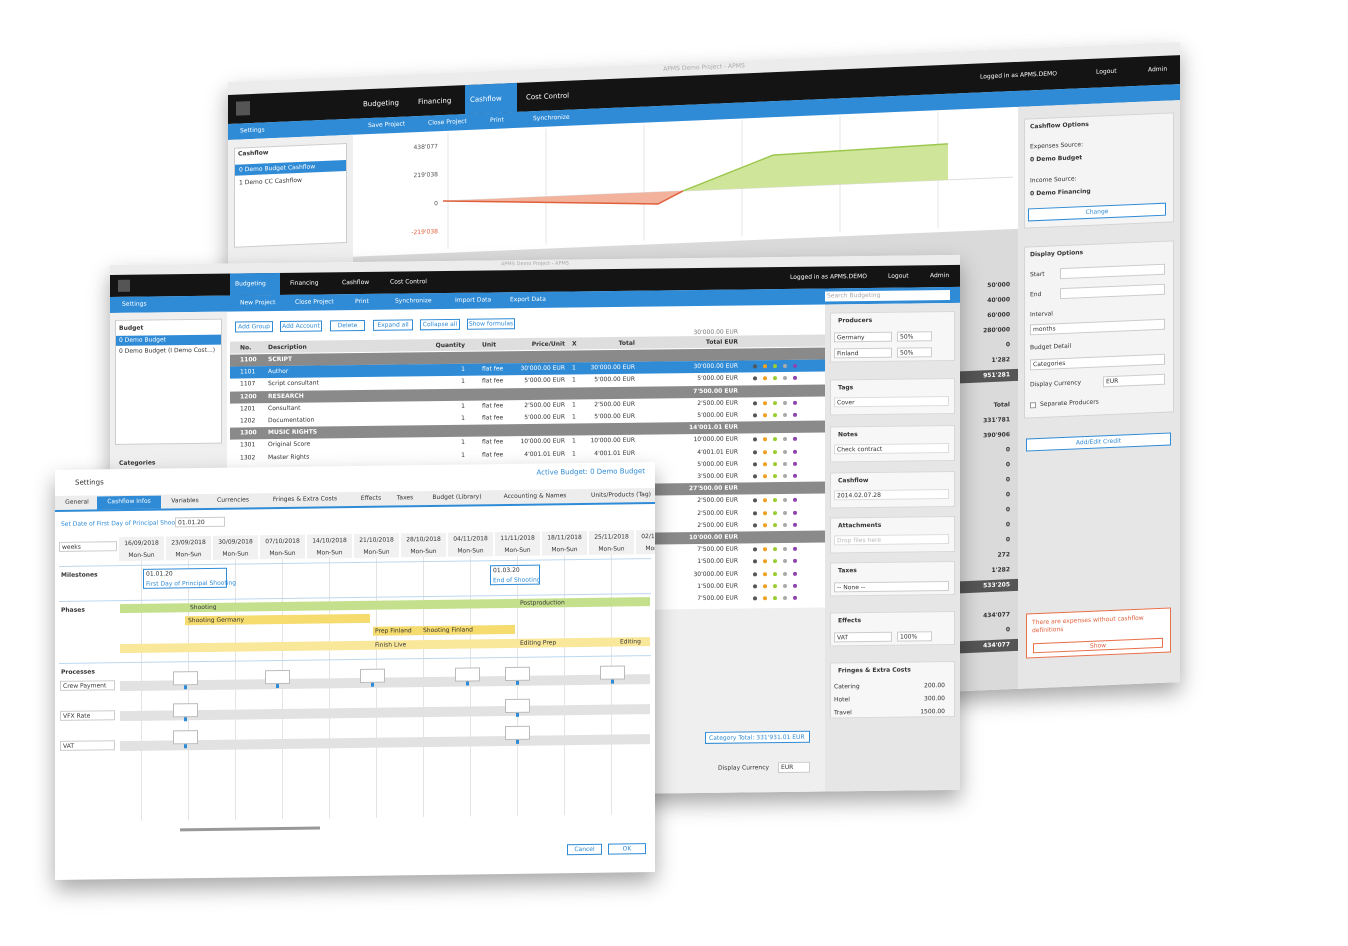 The width and height of the screenshot is (1348, 946). I want to click on settings-tab: Units/Products (Tag), so click(620, 495).